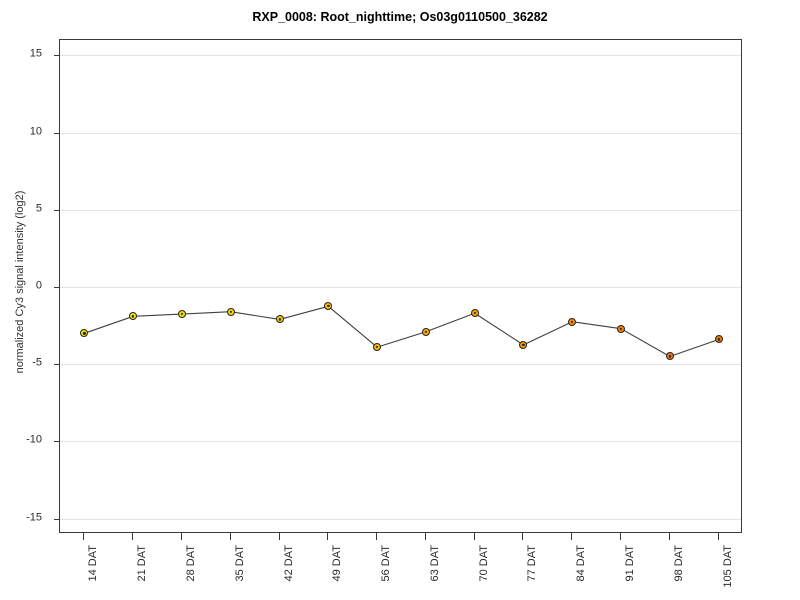  I want to click on x-axis-tick-label: 105 DAT, so click(727, 566).